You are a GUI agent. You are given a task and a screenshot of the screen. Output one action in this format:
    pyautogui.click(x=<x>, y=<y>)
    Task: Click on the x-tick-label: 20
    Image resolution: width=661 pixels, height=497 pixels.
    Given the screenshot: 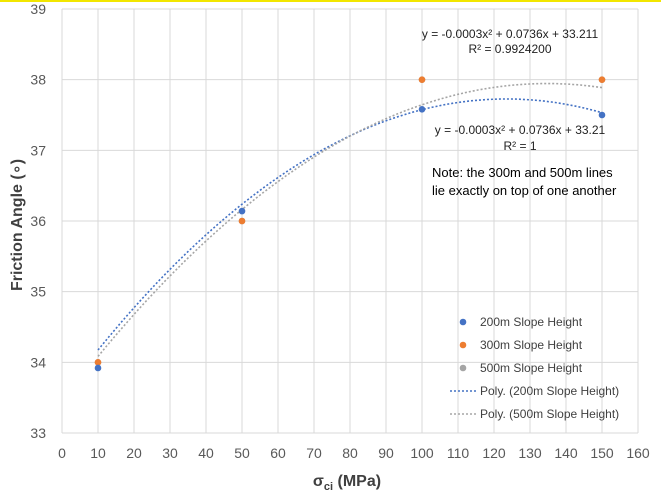 What is the action you would take?
    pyautogui.click(x=134, y=453)
    